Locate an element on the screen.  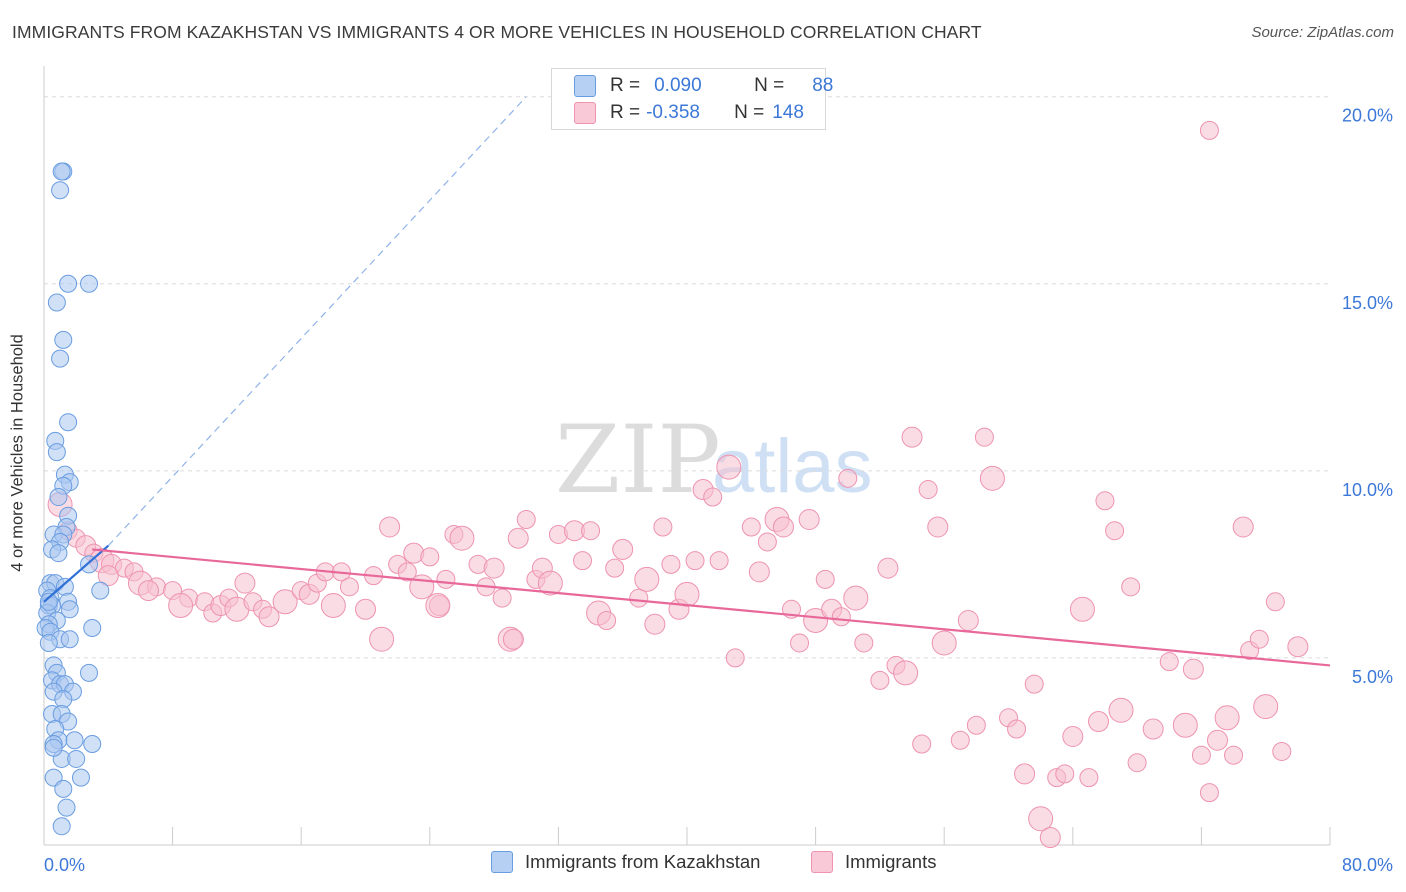
y-tick-label: 5.0% is located at coordinates (1372, 677).